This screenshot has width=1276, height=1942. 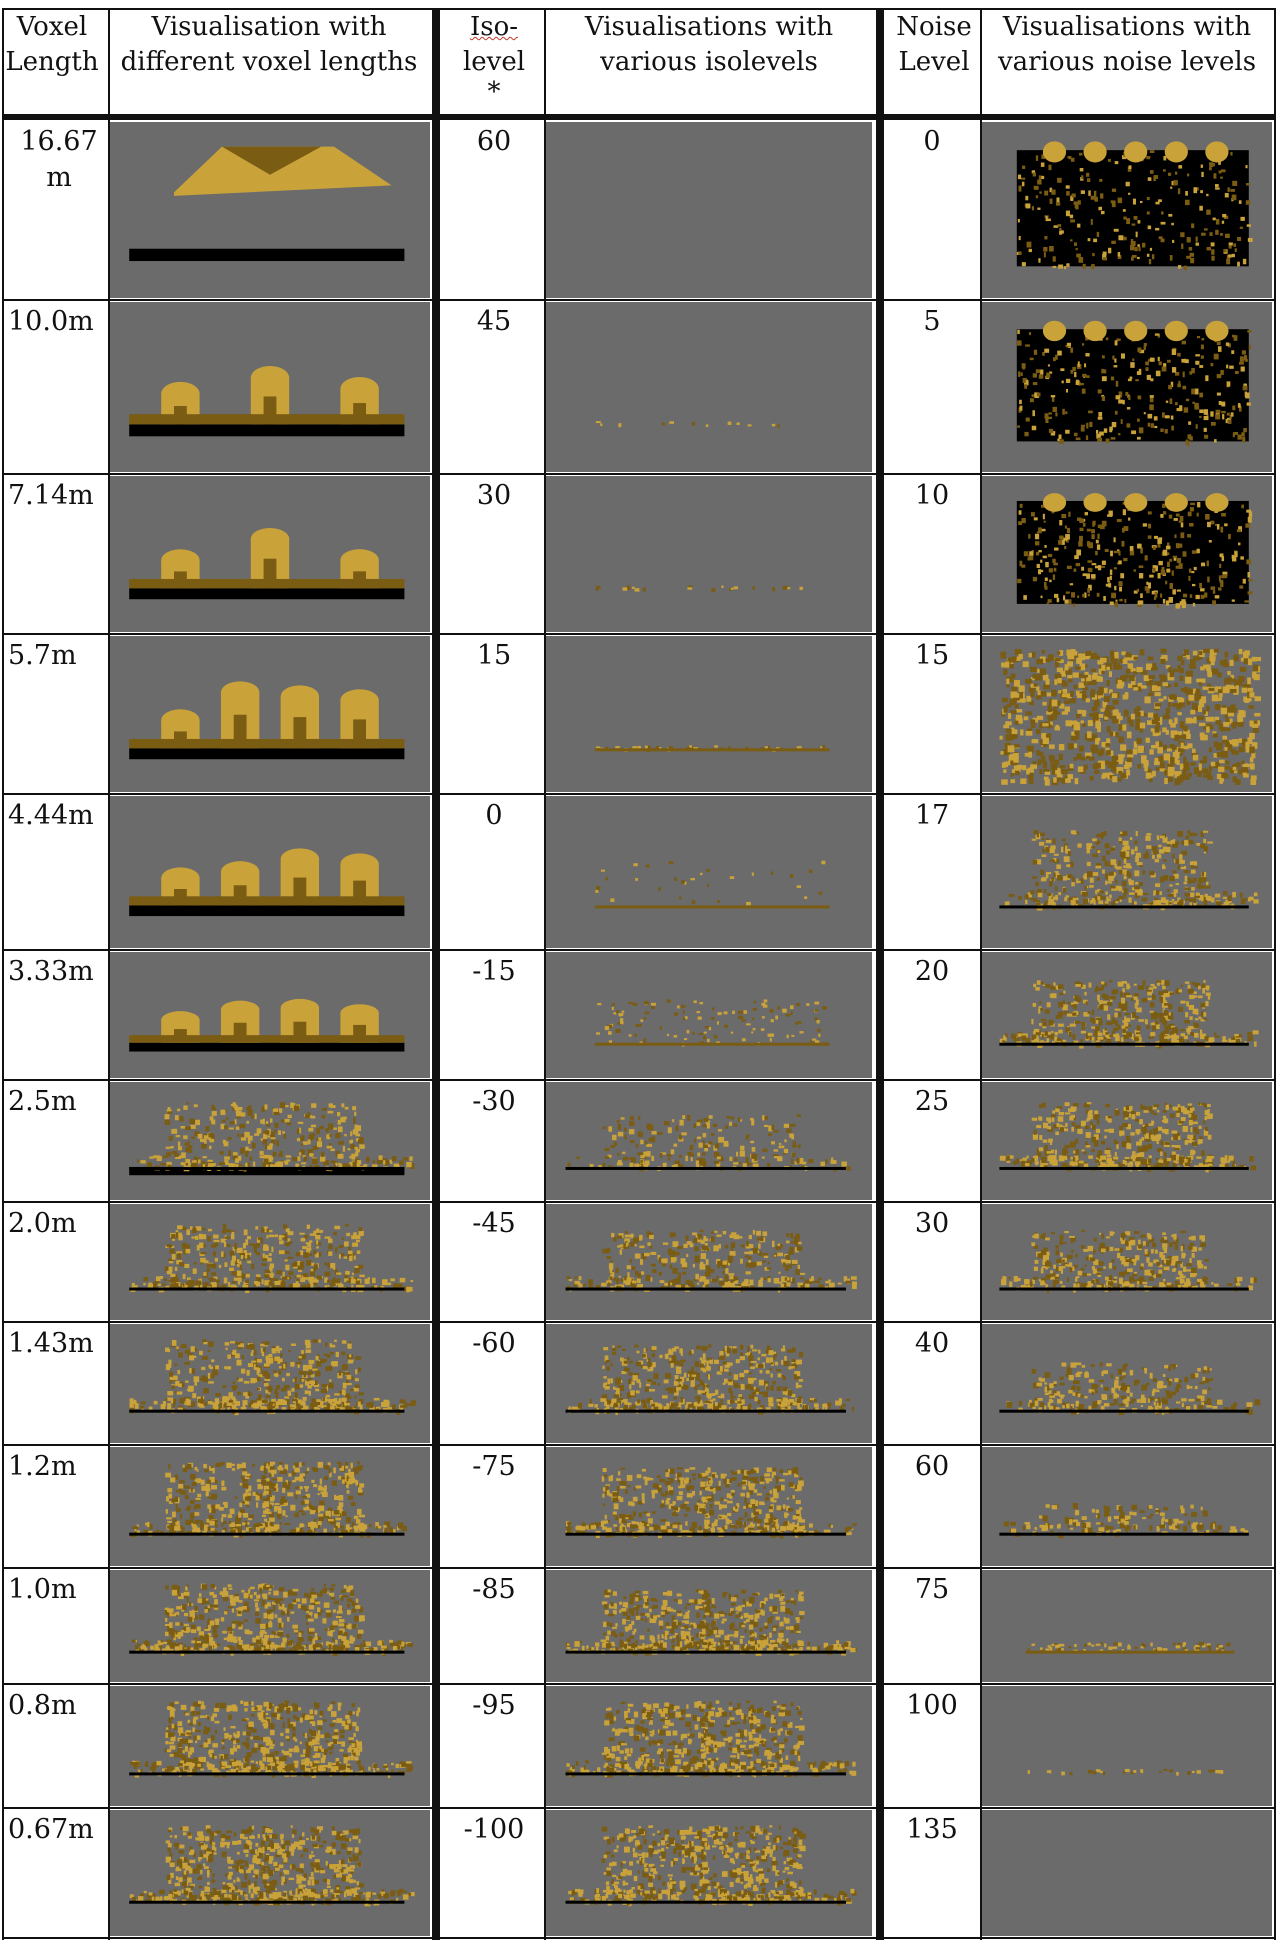 I want to click on noise-level-value: 5, so click(x=932, y=321).